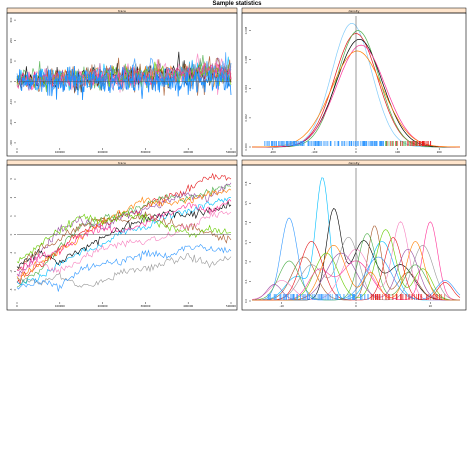 The height and width of the screenshot is (474, 474). What do you see at coordinates (246, 222) in the screenshot?
I see `y-tick-label: 0.4` at bounding box center [246, 222].